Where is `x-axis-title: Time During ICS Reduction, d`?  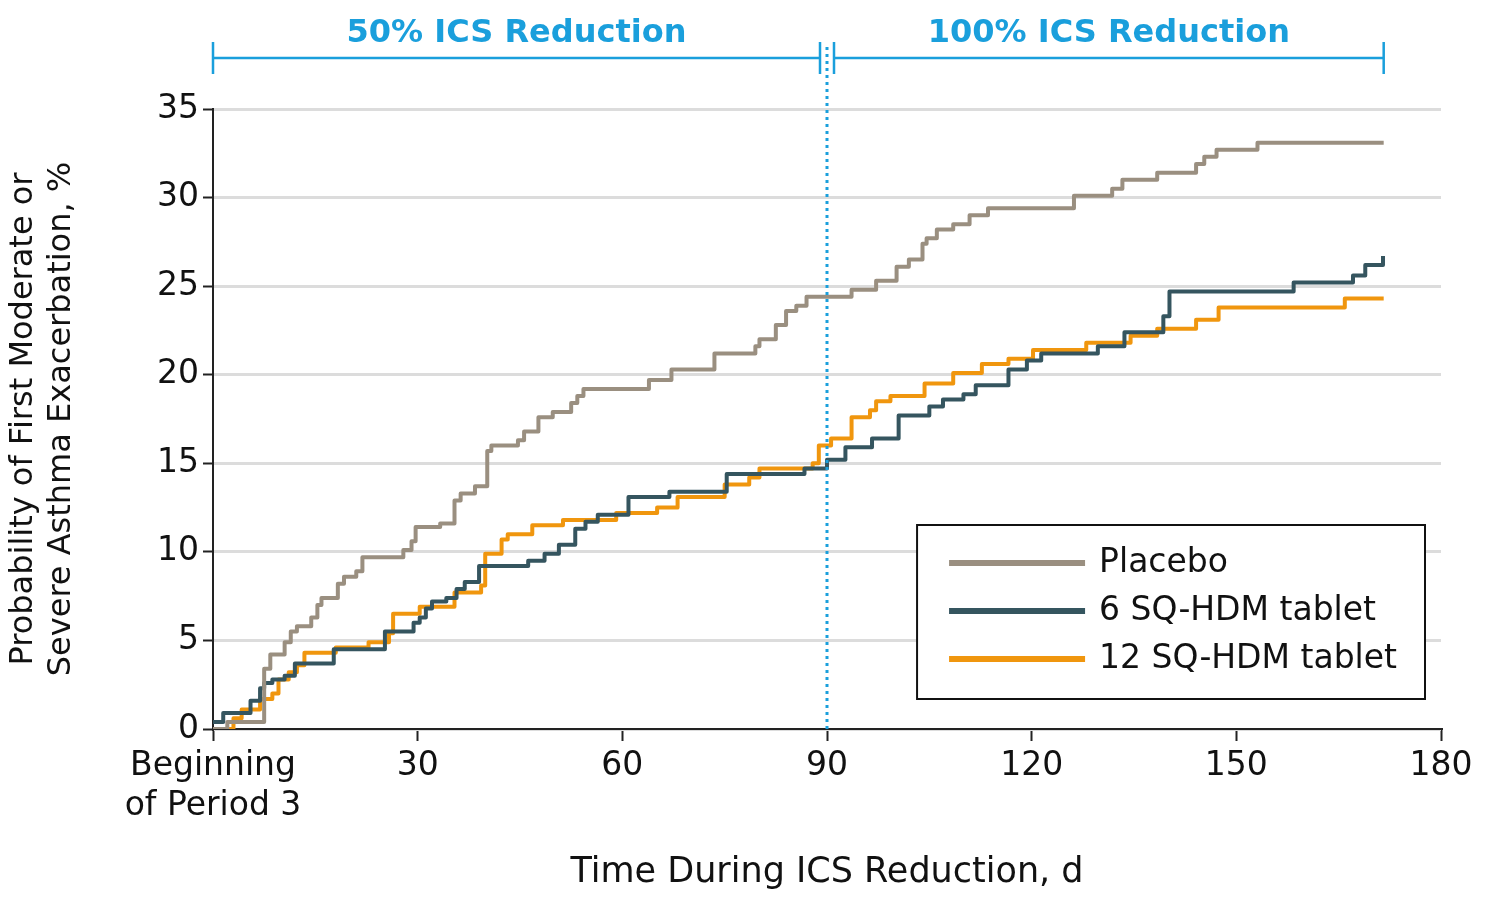
x-axis-title: Time During ICS Reduction, d is located at coordinates (826, 870).